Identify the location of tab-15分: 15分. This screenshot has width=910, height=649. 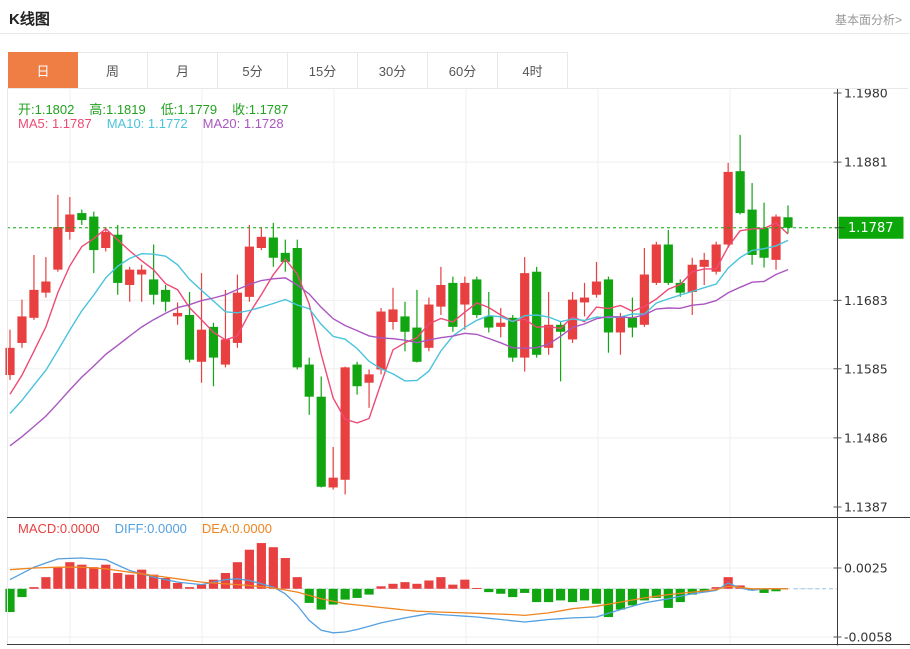
(323, 70).